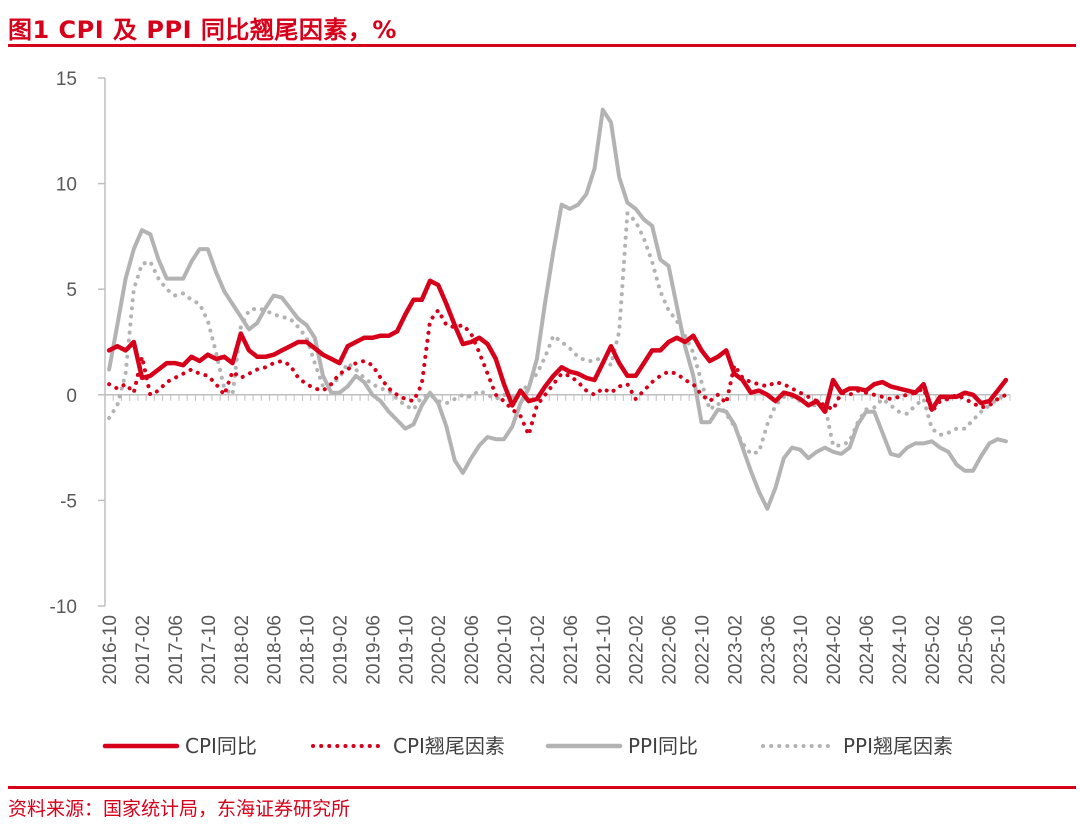 This screenshot has width=1080, height=834. What do you see at coordinates (900, 650) in the screenshot?
I see `x-tick-label: 2024-10` at bounding box center [900, 650].